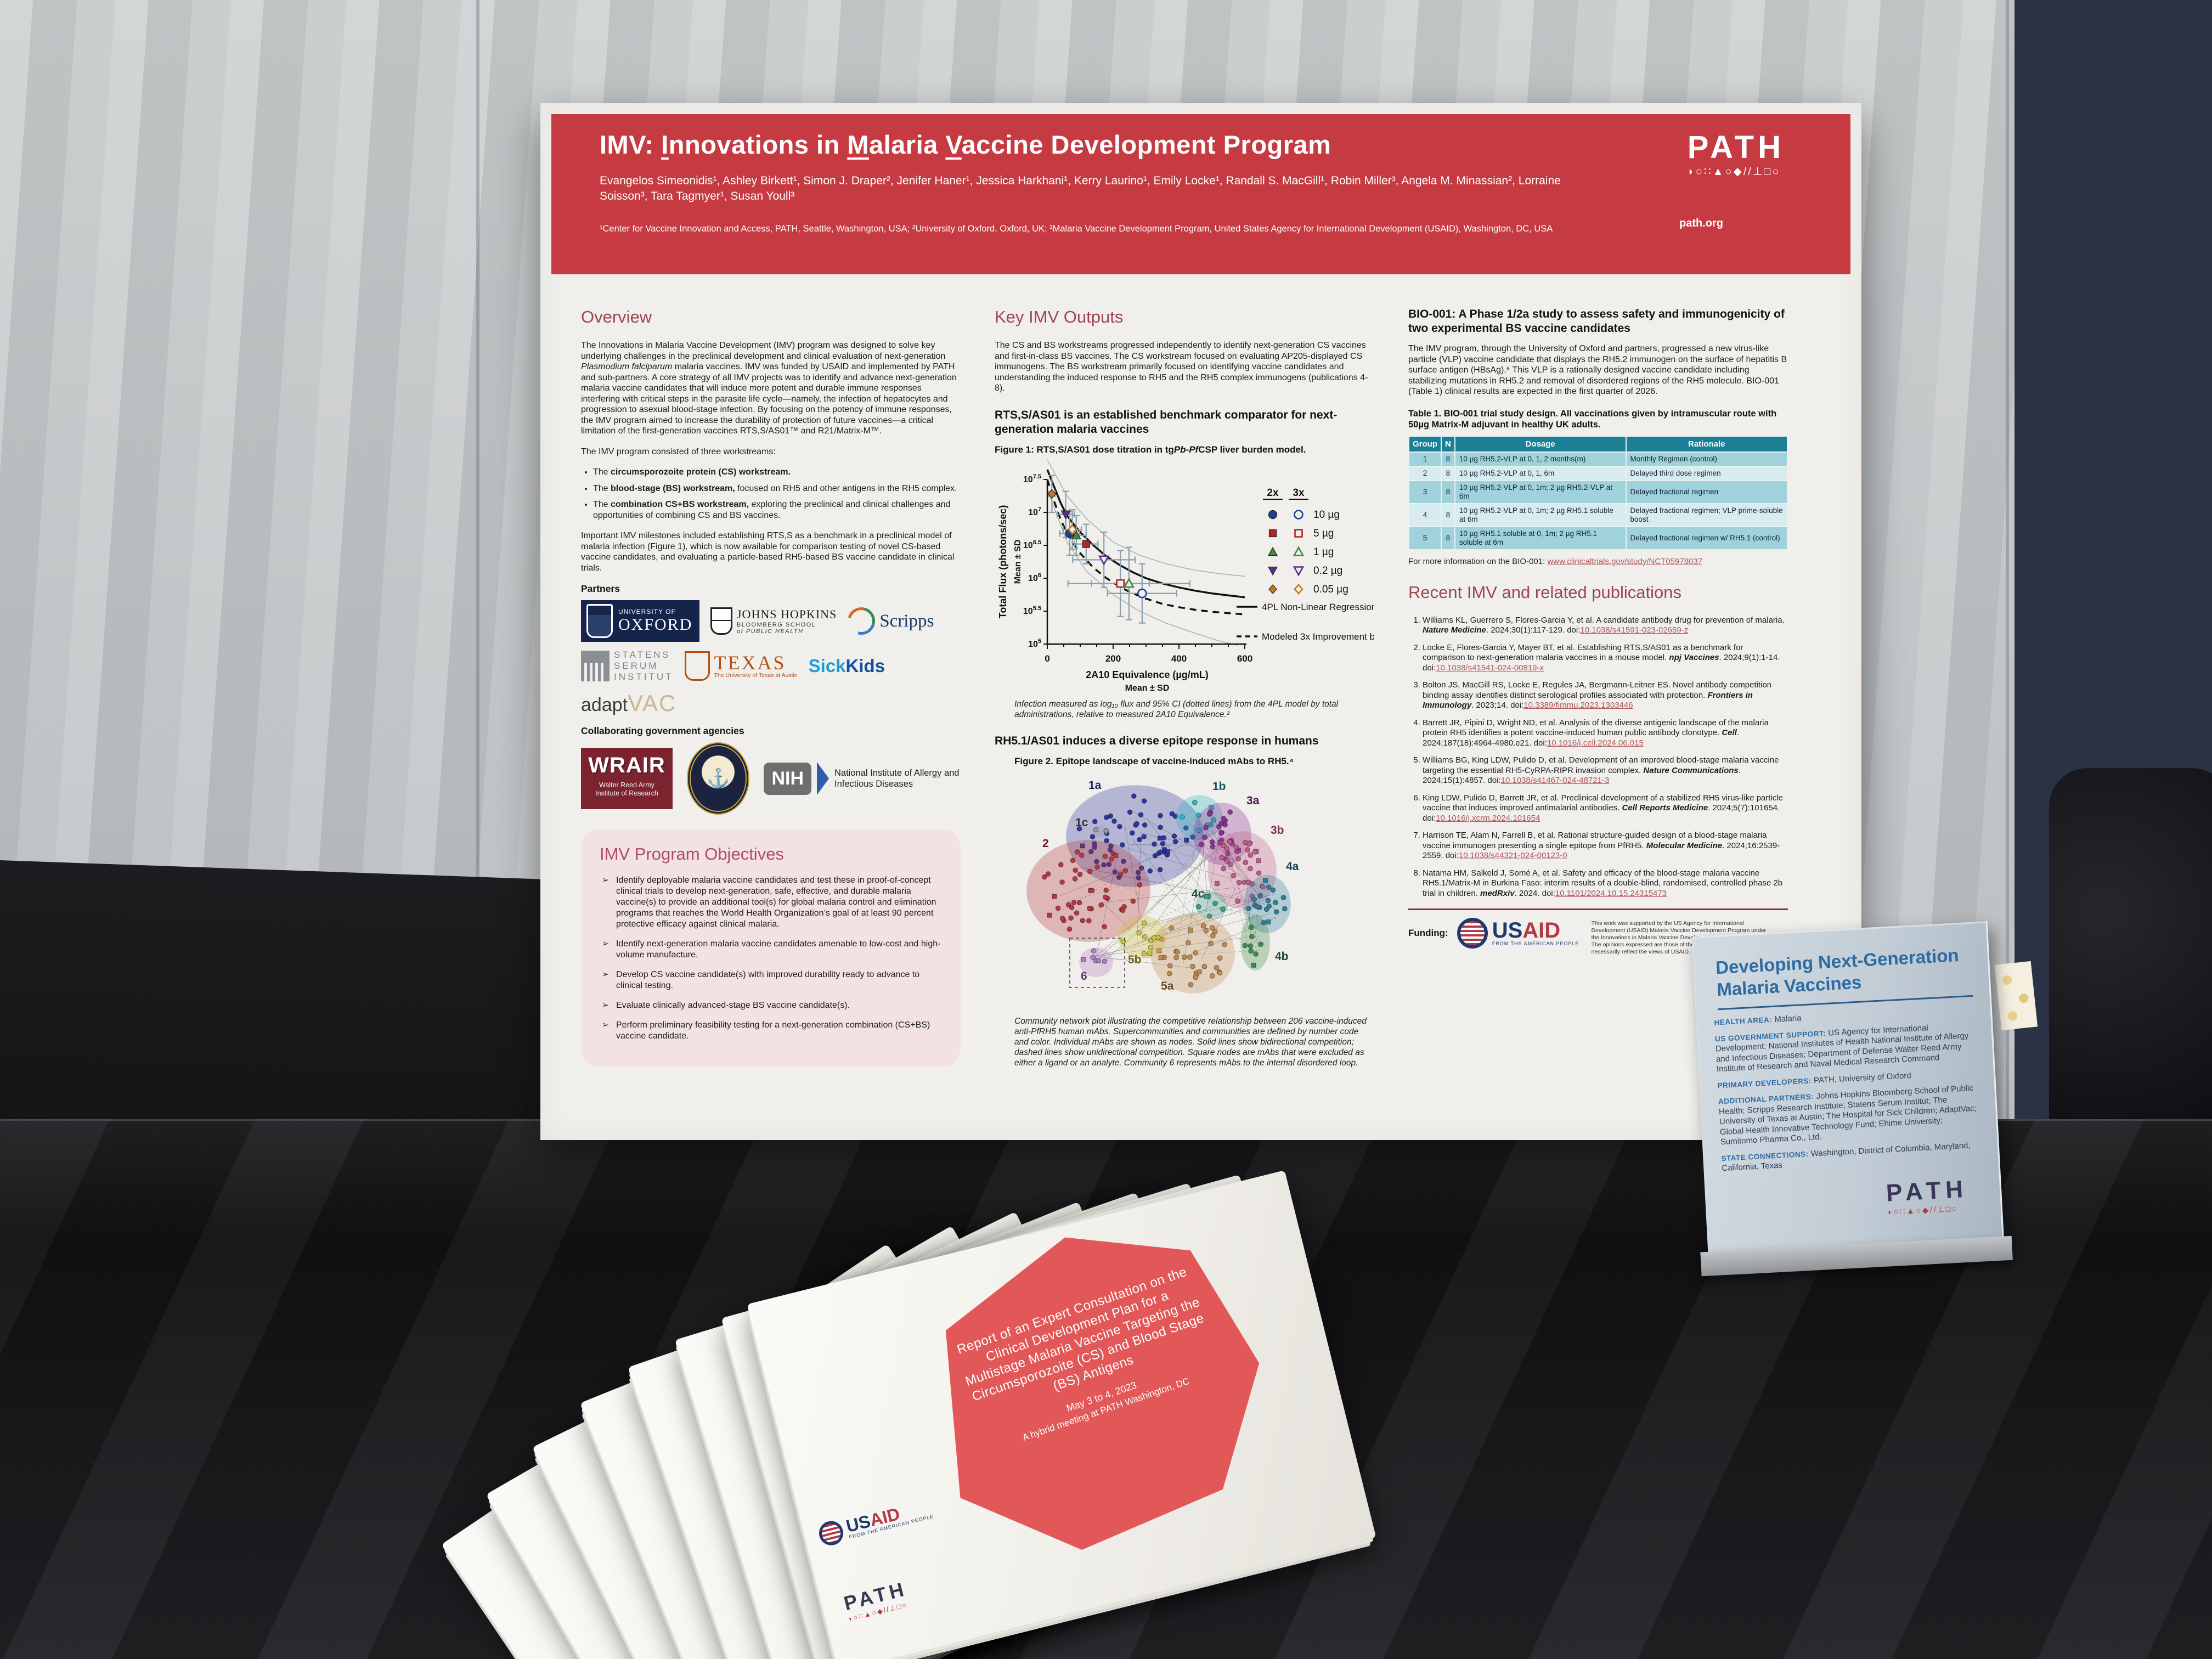  Describe the element at coordinates (1478, 561) in the screenshot. I see `more-info-label: For more information on the BIO-001:` at that location.